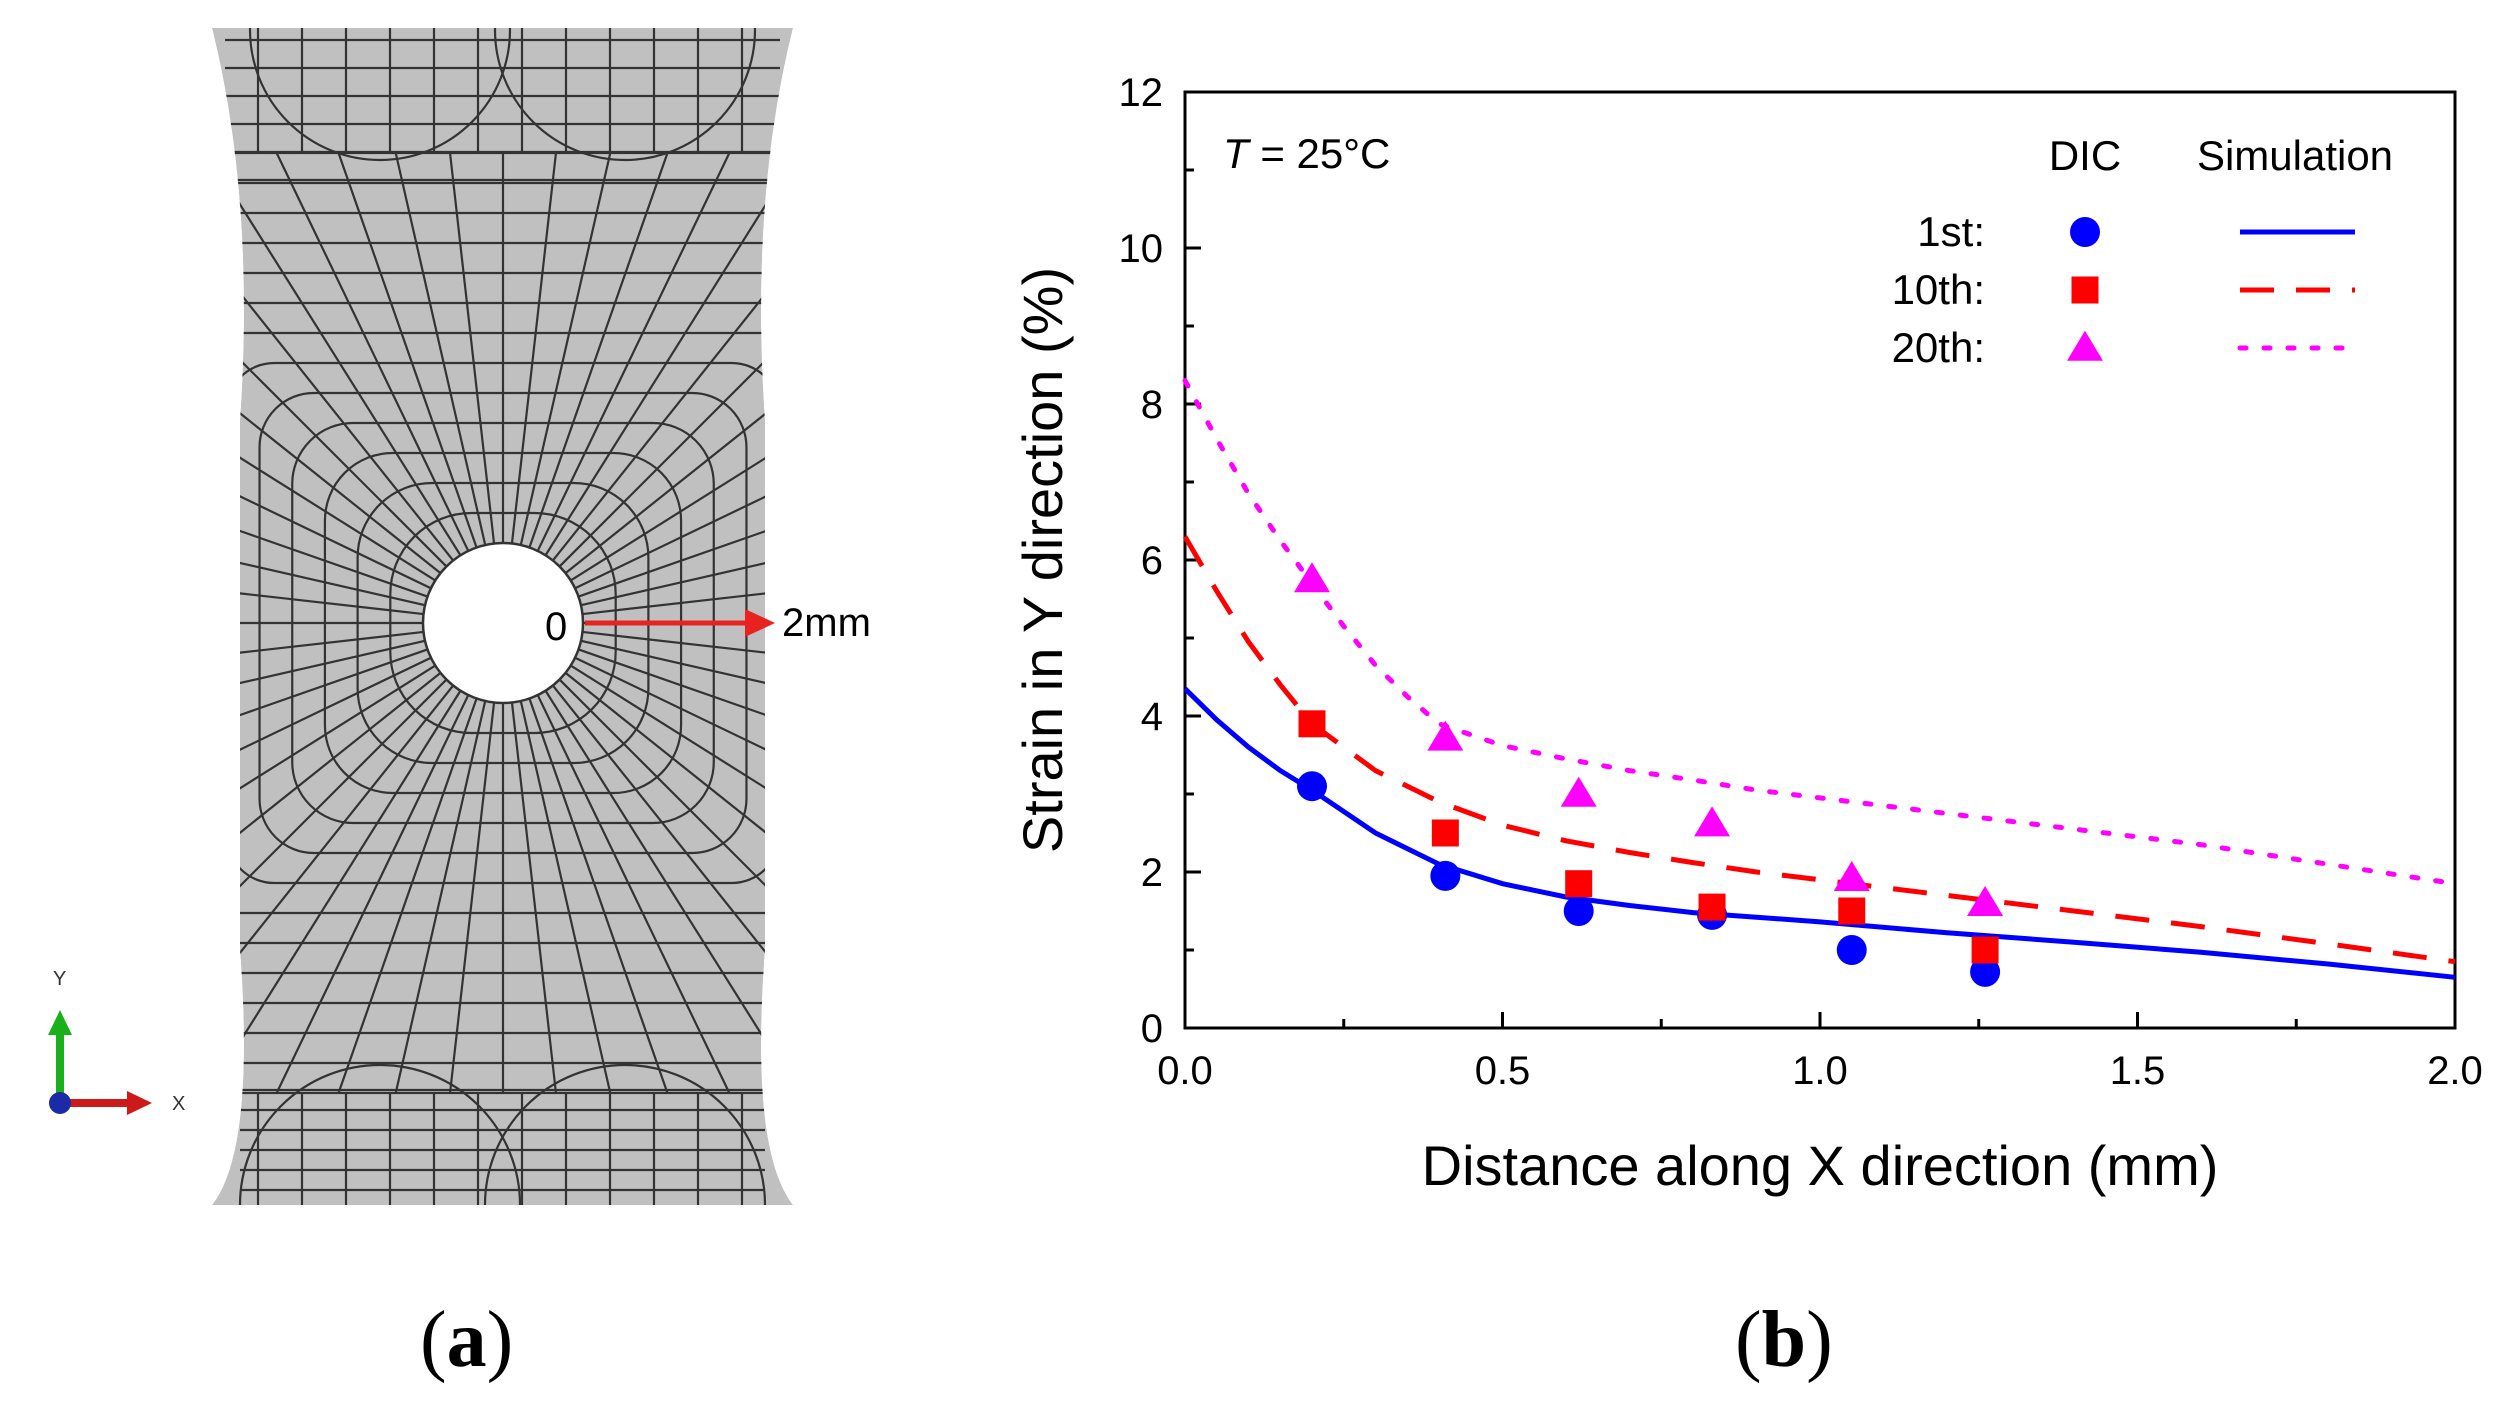 The width and height of the screenshot is (2517, 1426). What do you see at coordinates (60, 1022) in the screenshot?
I see `triad-y-arrowhead` at bounding box center [60, 1022].